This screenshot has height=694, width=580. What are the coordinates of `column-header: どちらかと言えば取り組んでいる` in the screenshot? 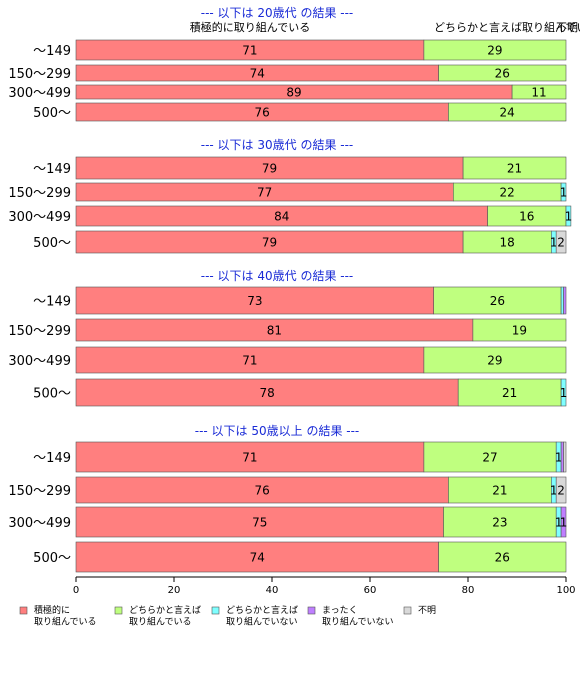 It's located at (507, 27).